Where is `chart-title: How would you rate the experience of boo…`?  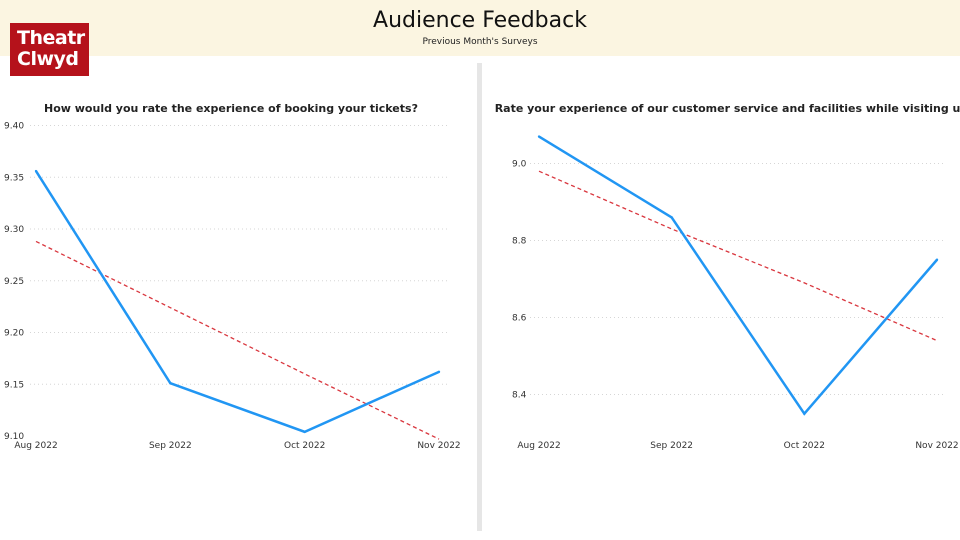 chart-title: How would you rate the experience of boo… is located at coordinates (231, 108).